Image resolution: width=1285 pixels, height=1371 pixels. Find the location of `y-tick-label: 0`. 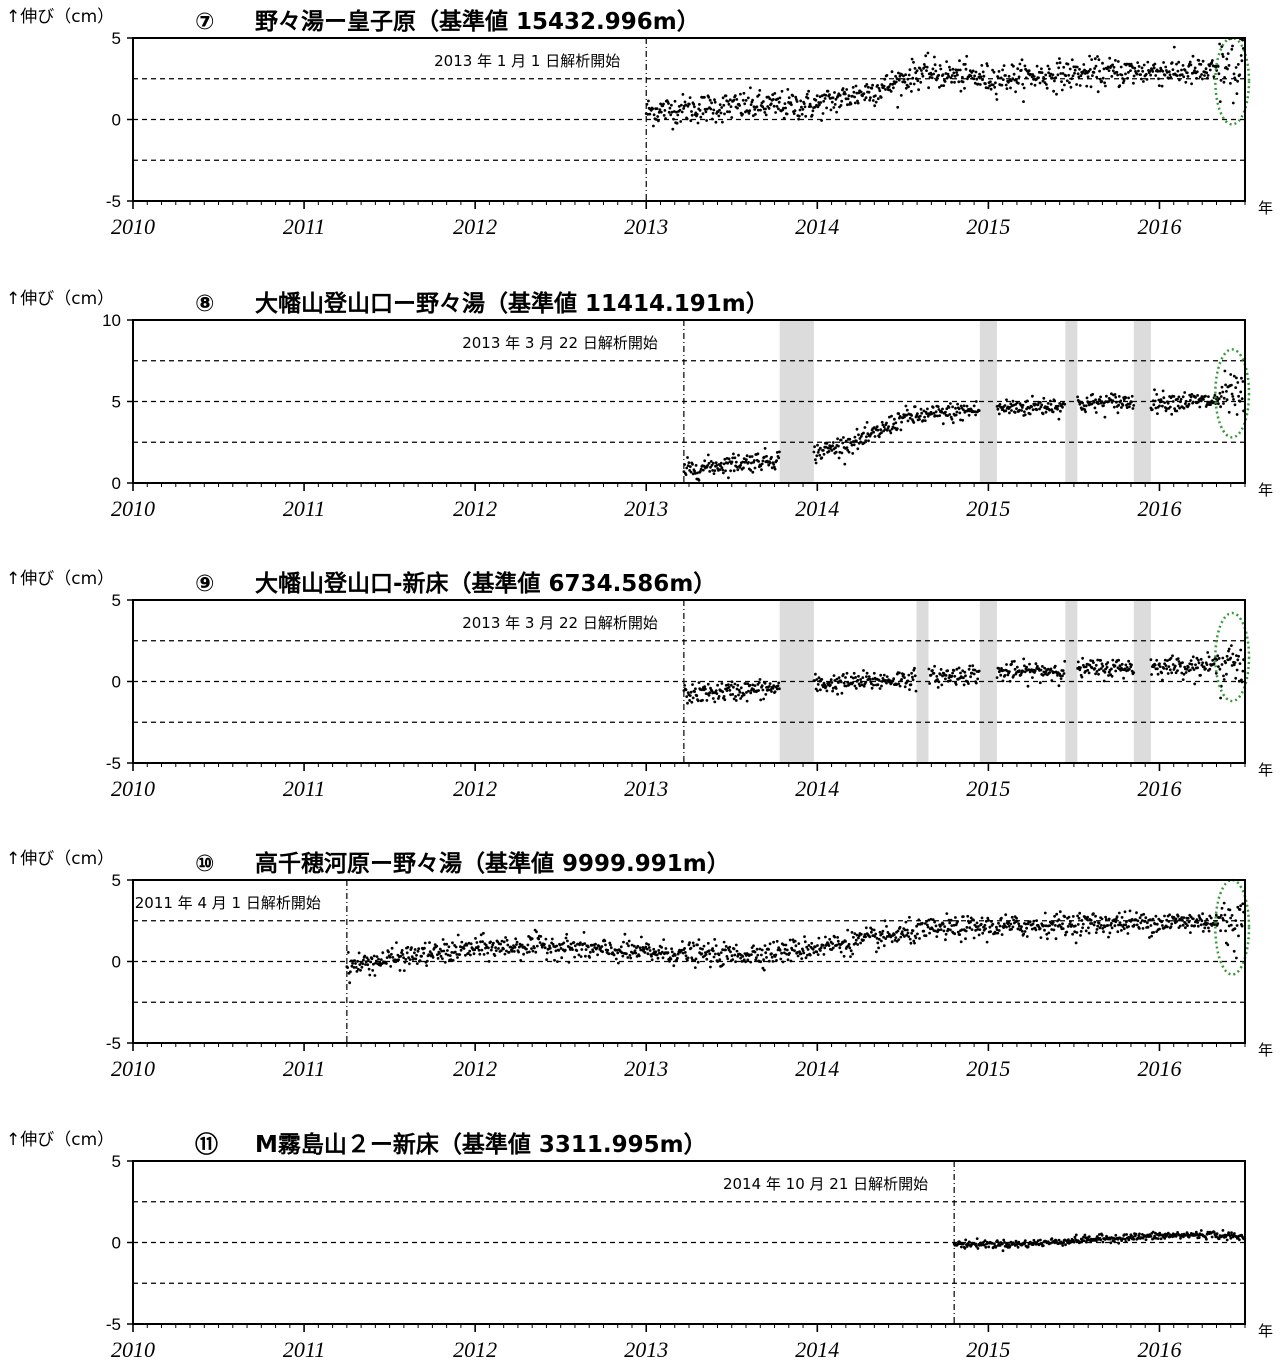

y-tick-label: 0 is located at coordinates (116, 120).